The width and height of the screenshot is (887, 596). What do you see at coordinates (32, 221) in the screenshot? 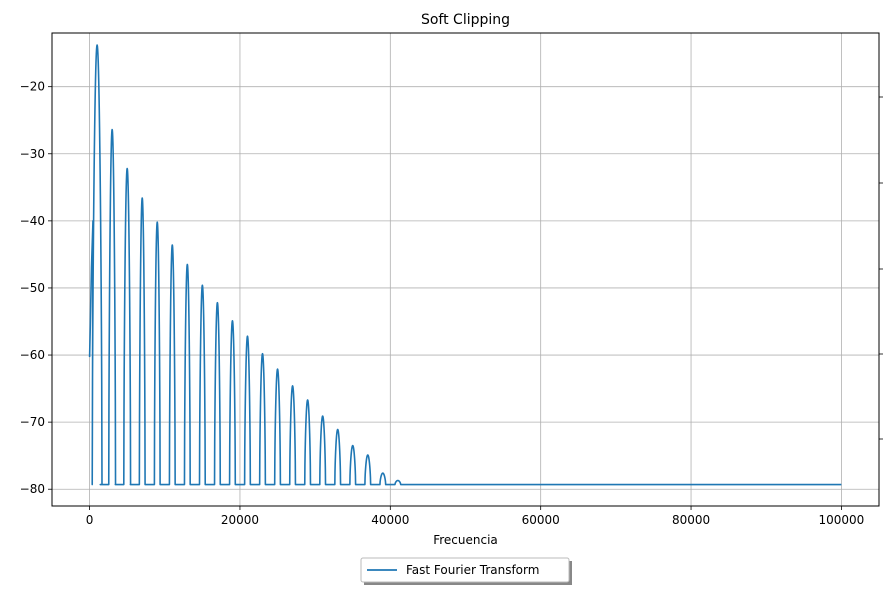
I see `y-tick-label: −40` at bounding box center [32, 221].